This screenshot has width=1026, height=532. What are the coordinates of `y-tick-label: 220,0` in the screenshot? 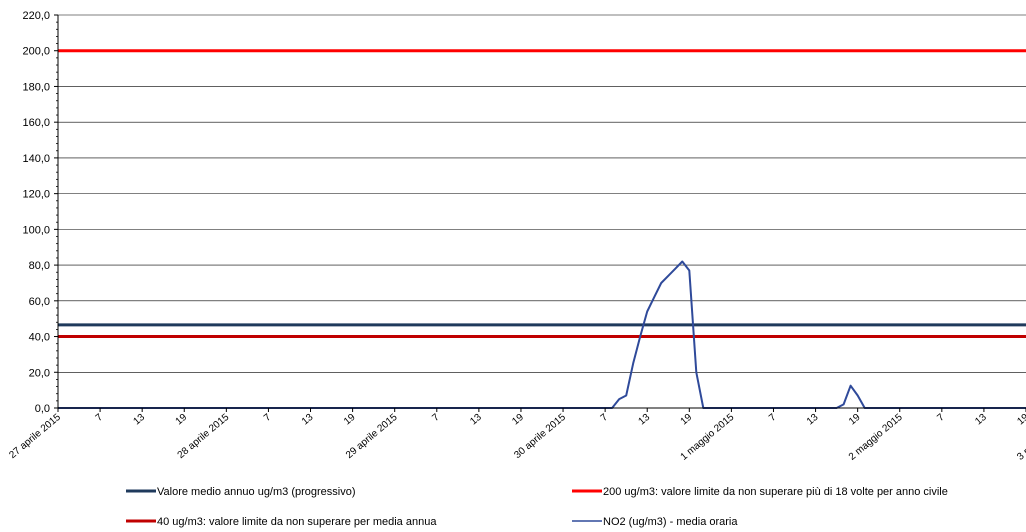 It's located at (36, 16).